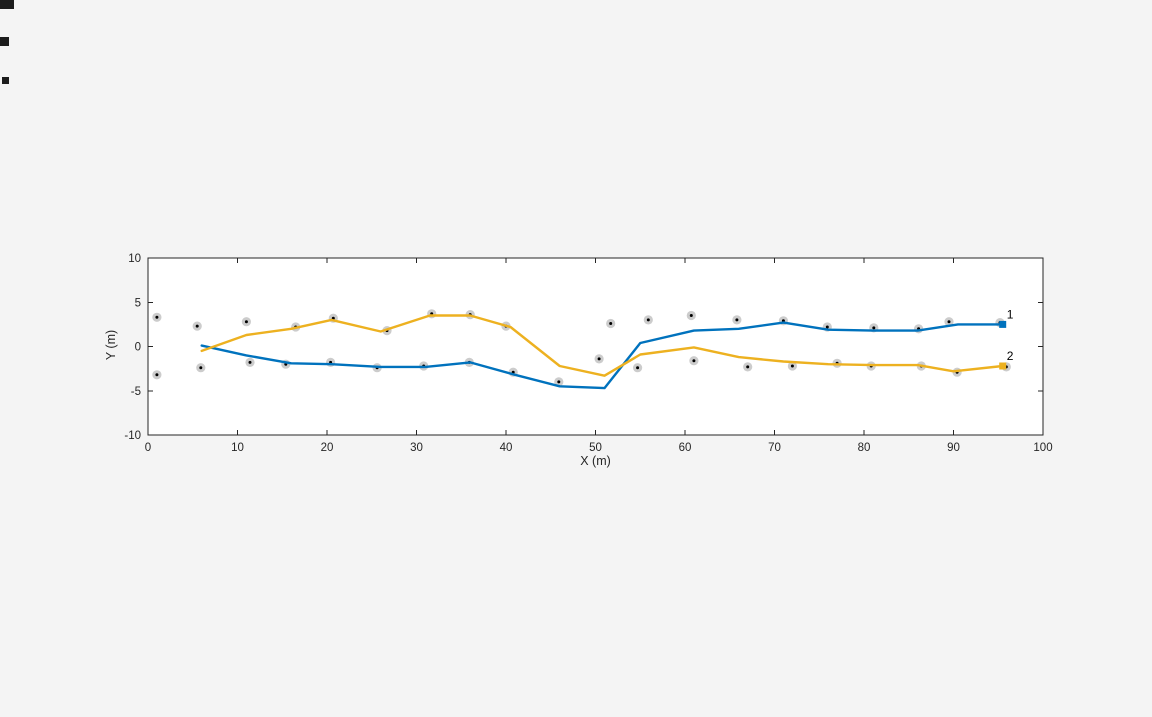 The image size is (1152, 717). I want to click on svg-text: 100, so click(1042, 448).